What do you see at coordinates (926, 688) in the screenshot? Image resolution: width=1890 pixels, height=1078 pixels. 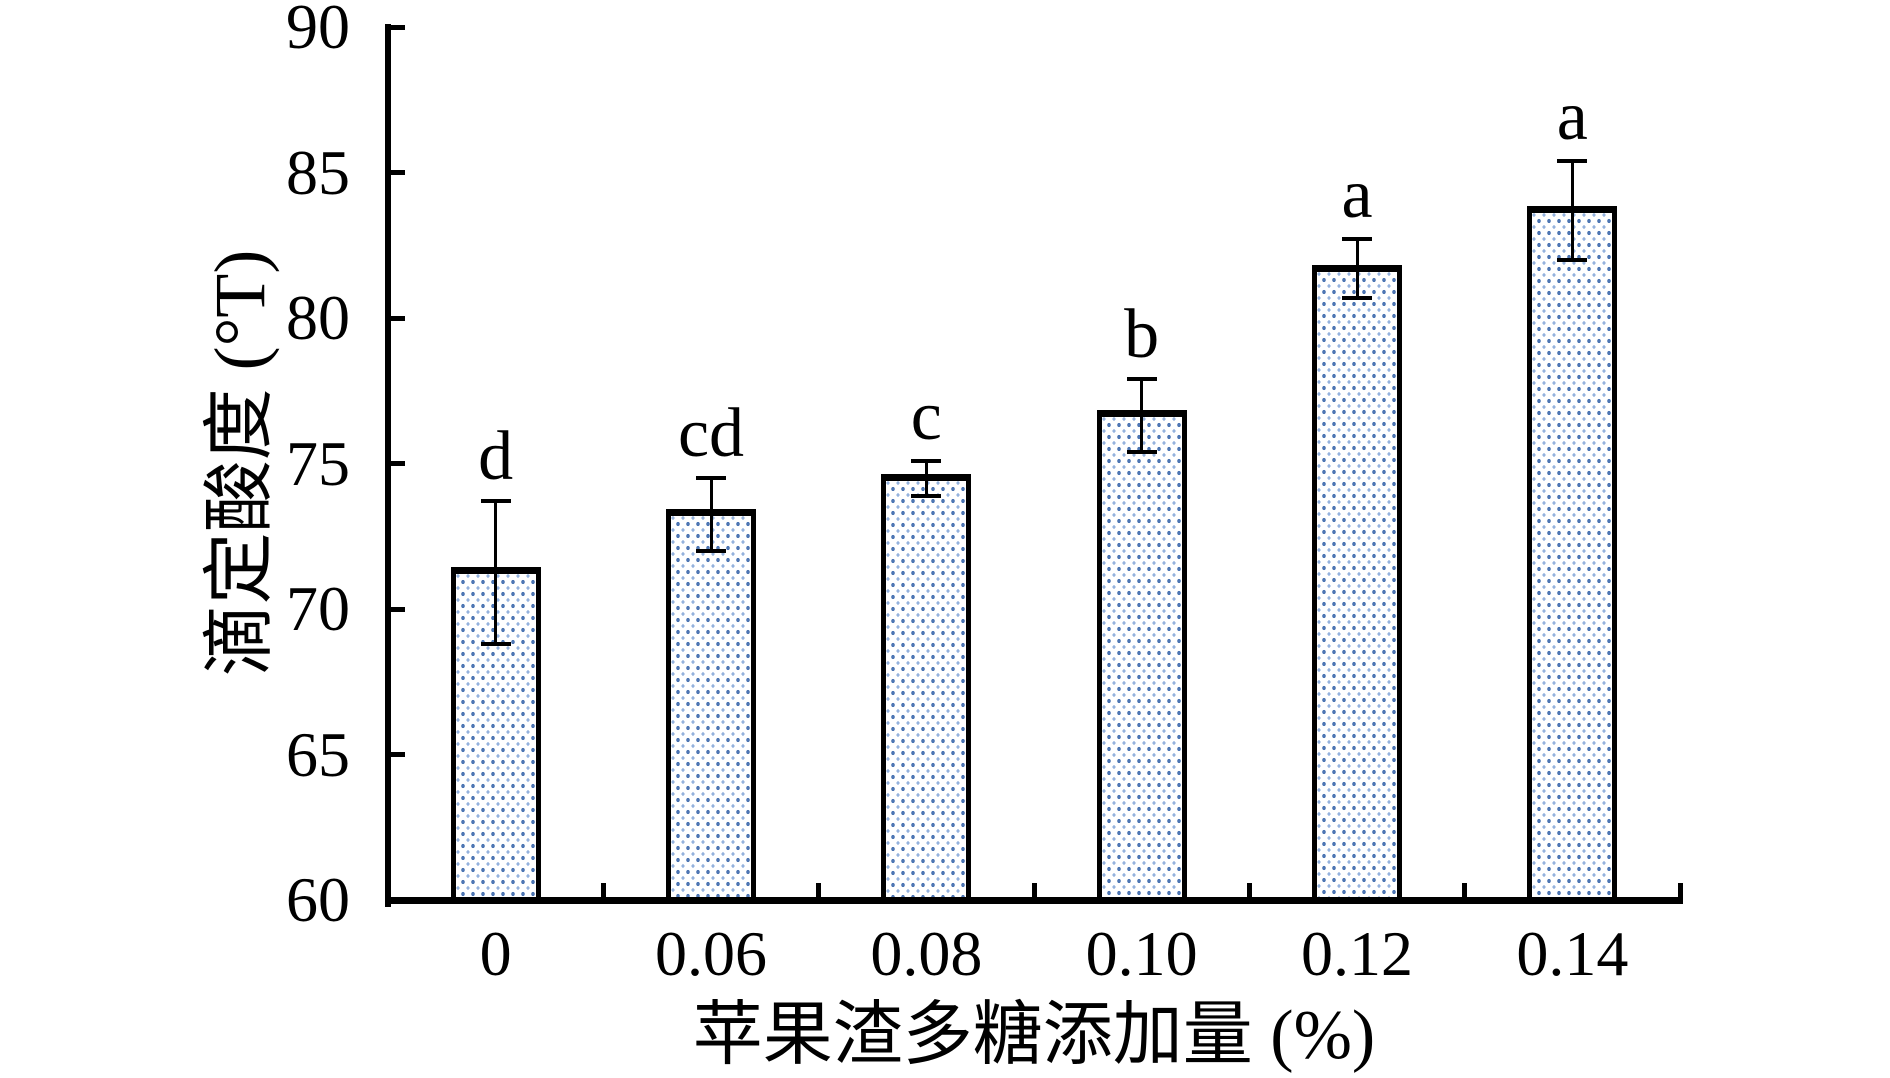 I see `bar-0.08` at bounding box center [926, 688].